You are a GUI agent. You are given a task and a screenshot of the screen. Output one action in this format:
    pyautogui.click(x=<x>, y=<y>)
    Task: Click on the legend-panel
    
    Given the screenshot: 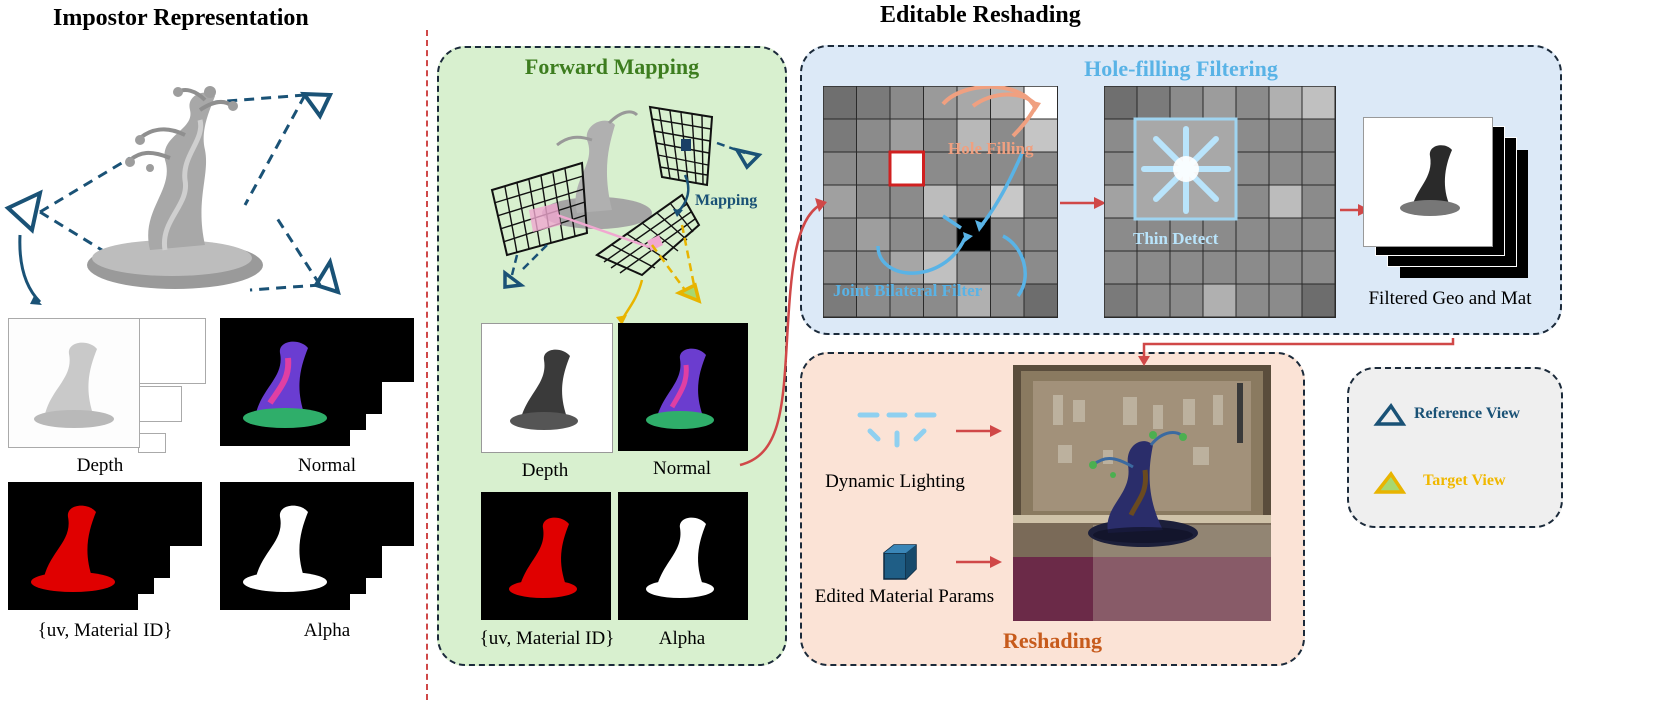 What is the action you would take?
    pyautogui.click(x=1455, y=447)
    